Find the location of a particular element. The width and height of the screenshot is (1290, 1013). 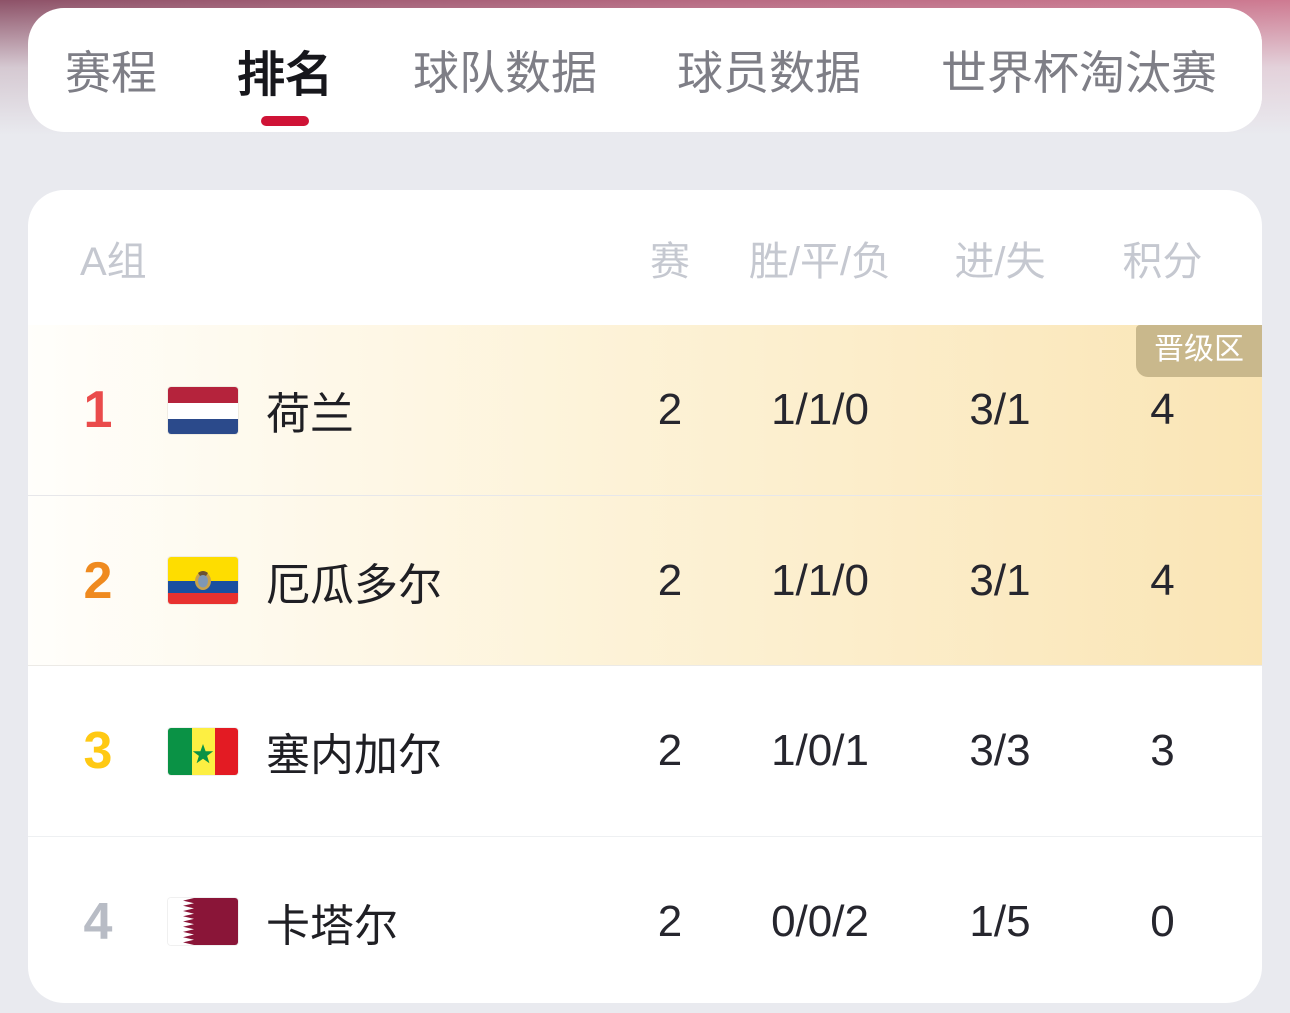

tab-rankings: 排名 is located at coordinates (285, 70).